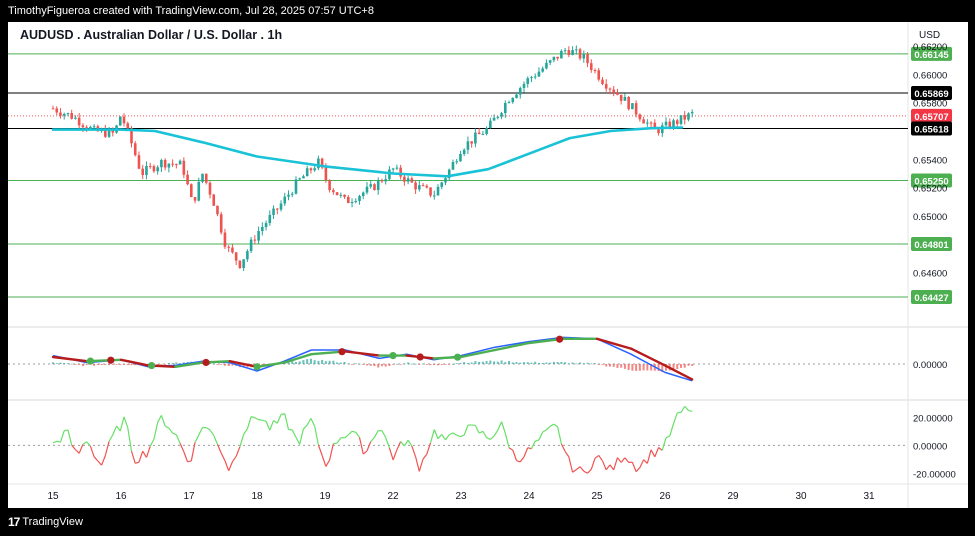 The image size is (975, 536). Describe the element at coordinates (930, 160) in the screenshot. I see `price-tick-label: 0.65400` at that location.